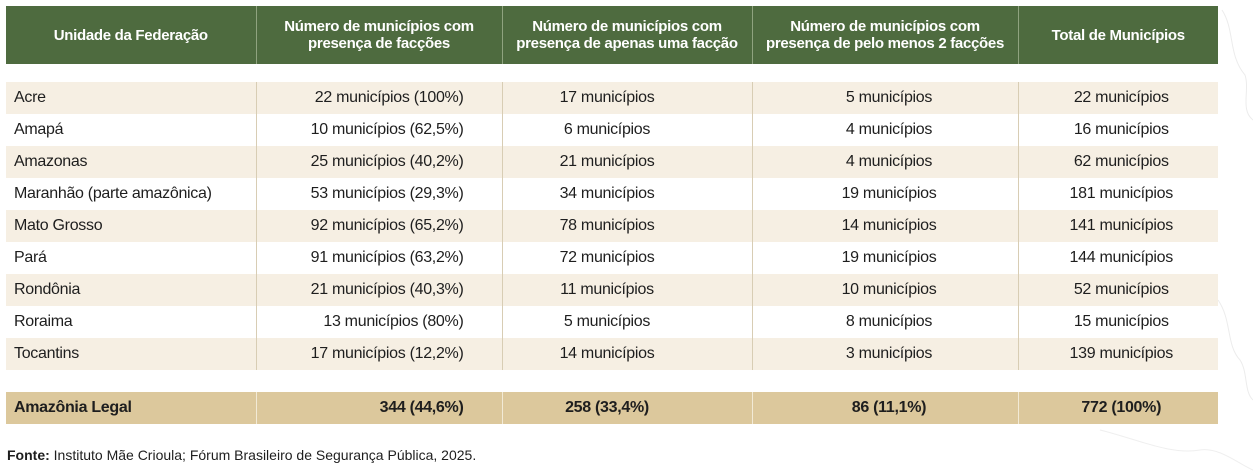 This screenshot has width=1253, height=476. Describe the element at coordinates (627, 162) in the screenshot. I see `single-faction-cell: 21 municípios` at that location.